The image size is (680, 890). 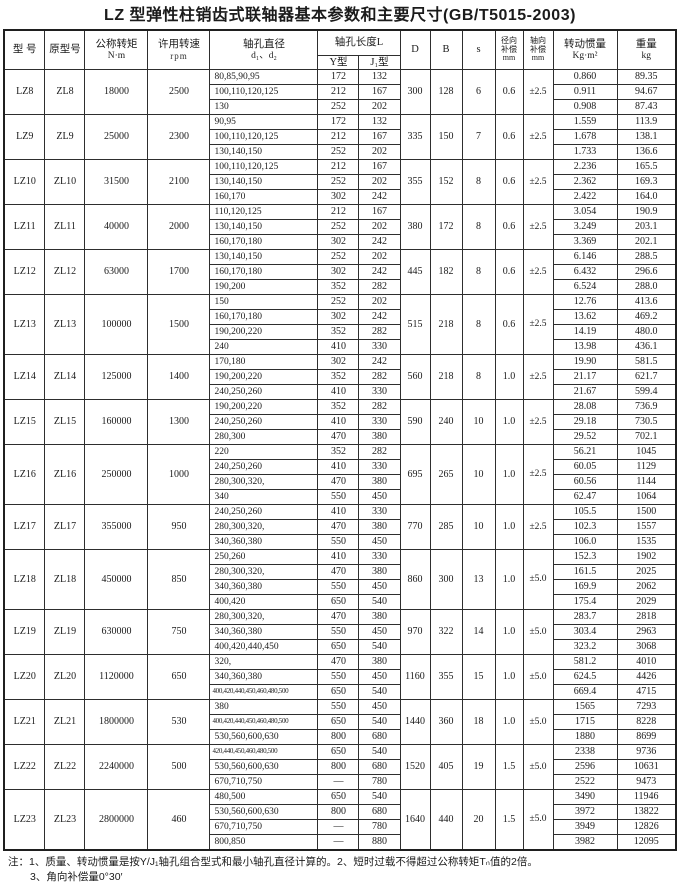 I want to click on proto-model-cell: ZL10, so click(x=65, y=182).